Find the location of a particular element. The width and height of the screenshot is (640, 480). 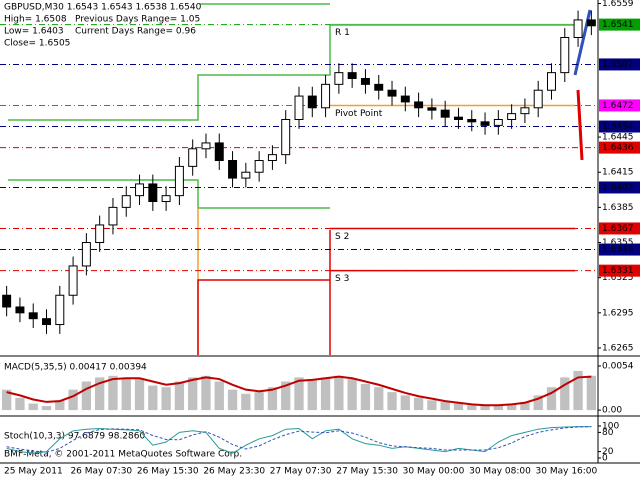

x-tick-label: 26 May 23:30 is located at coordinates (234, 472).